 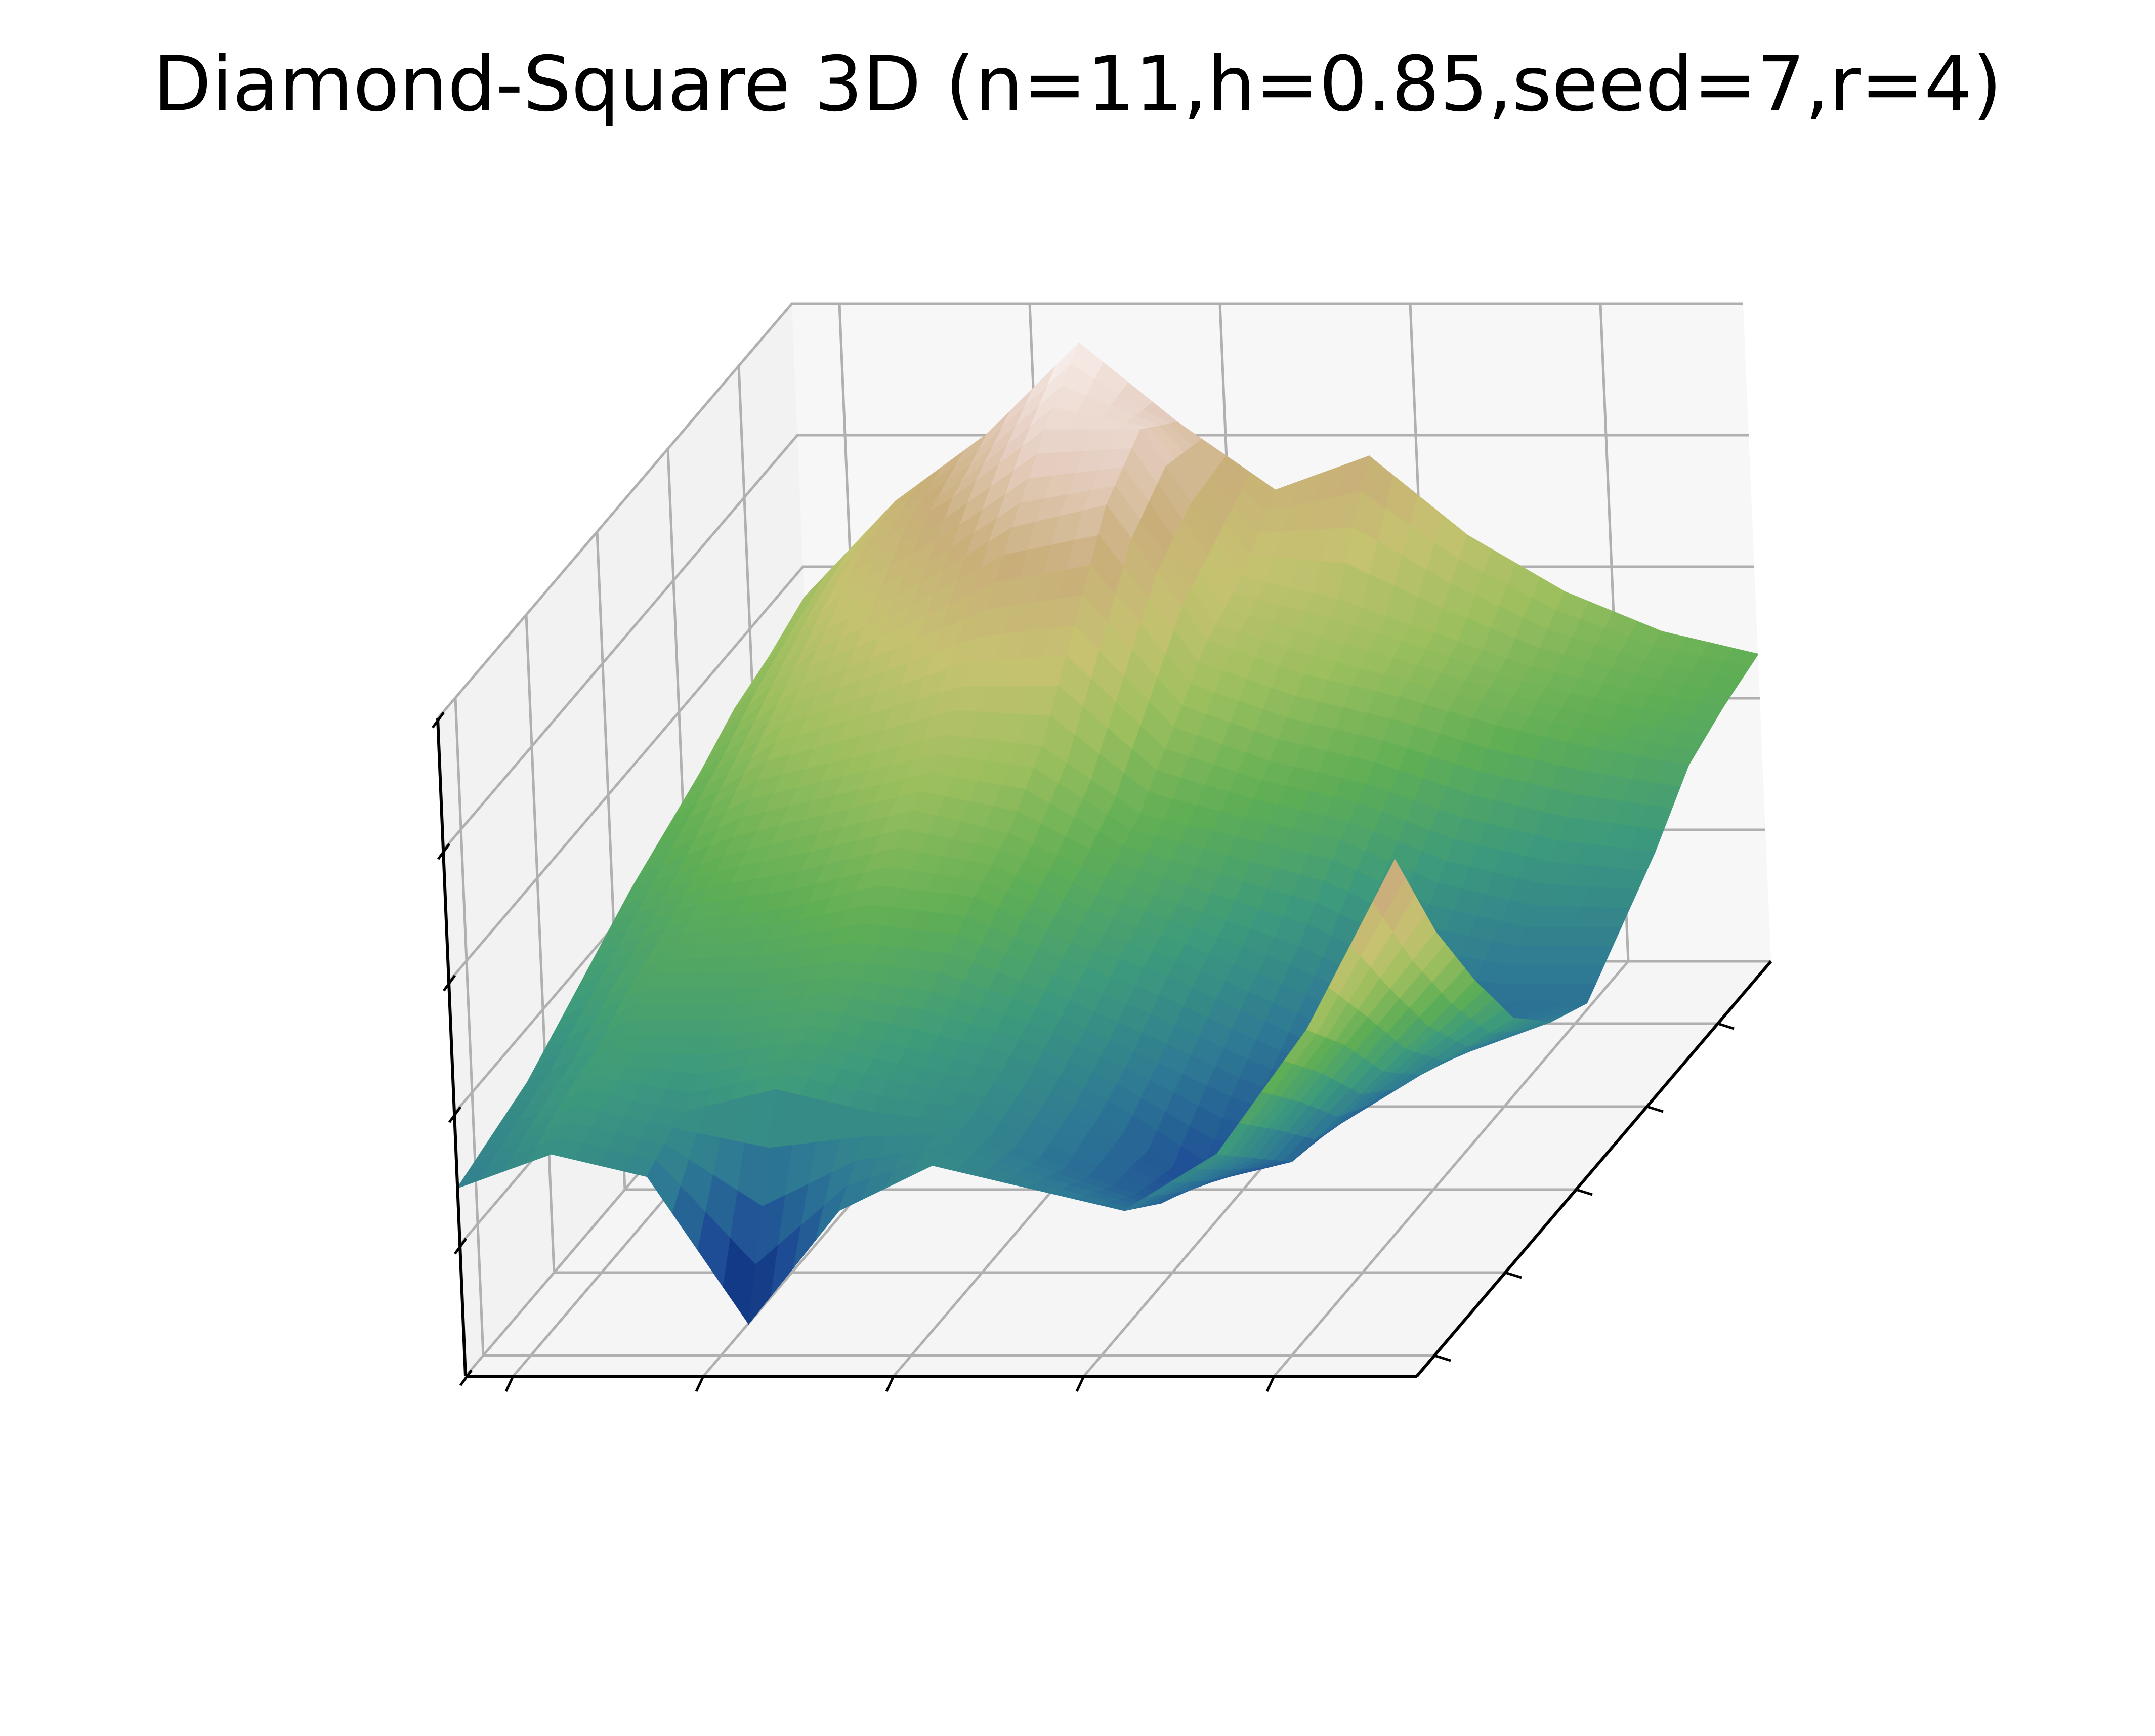 I want to click on z-axis-line, so click(x=451, y=1047).